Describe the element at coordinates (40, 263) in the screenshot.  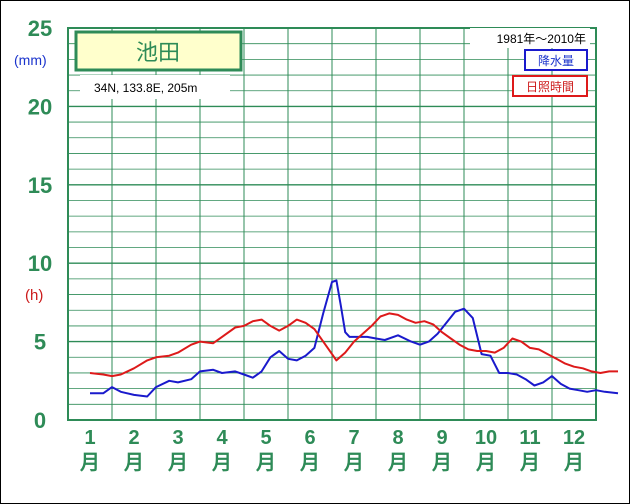
I see `y-tick-label: 10` at that location.